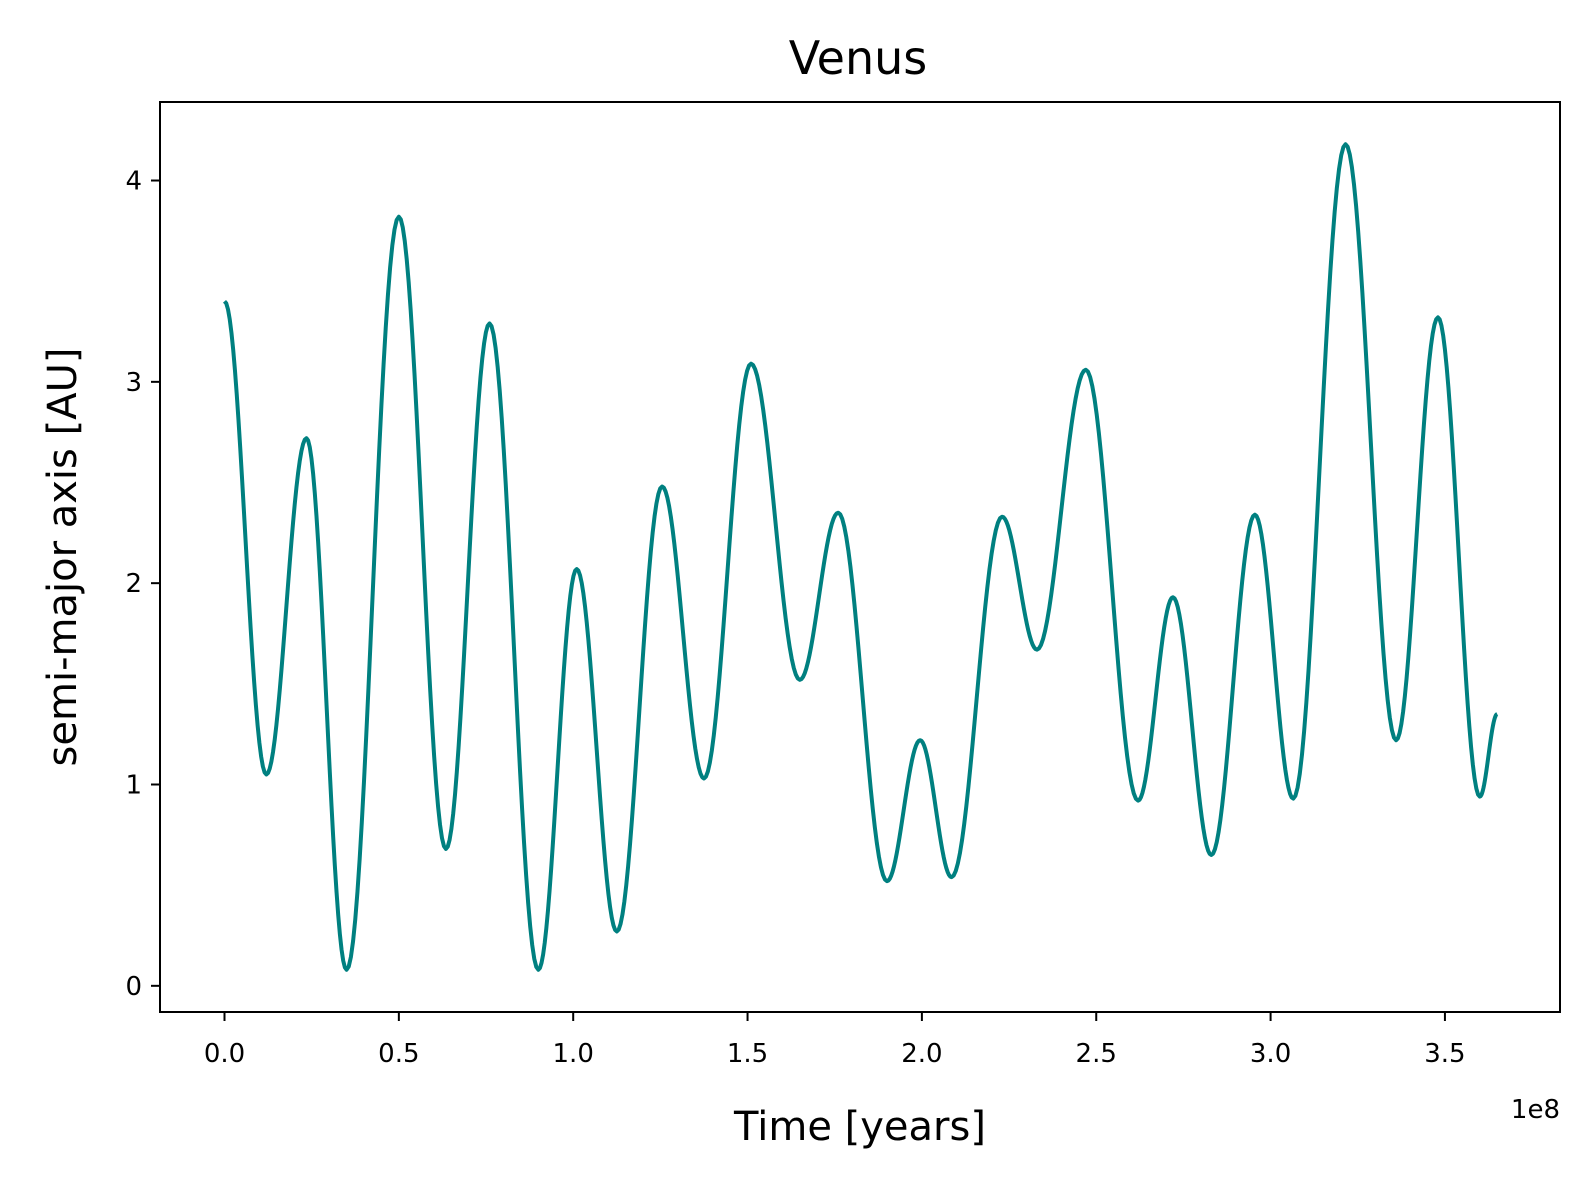 Image resolution: width=1584 pixels, height=1180 pixels. What do you see at coordinates (63, 557) in the screenshot?
I see `y-axis-label: semi-major axis [AU]` at bounding box center [63, 557].